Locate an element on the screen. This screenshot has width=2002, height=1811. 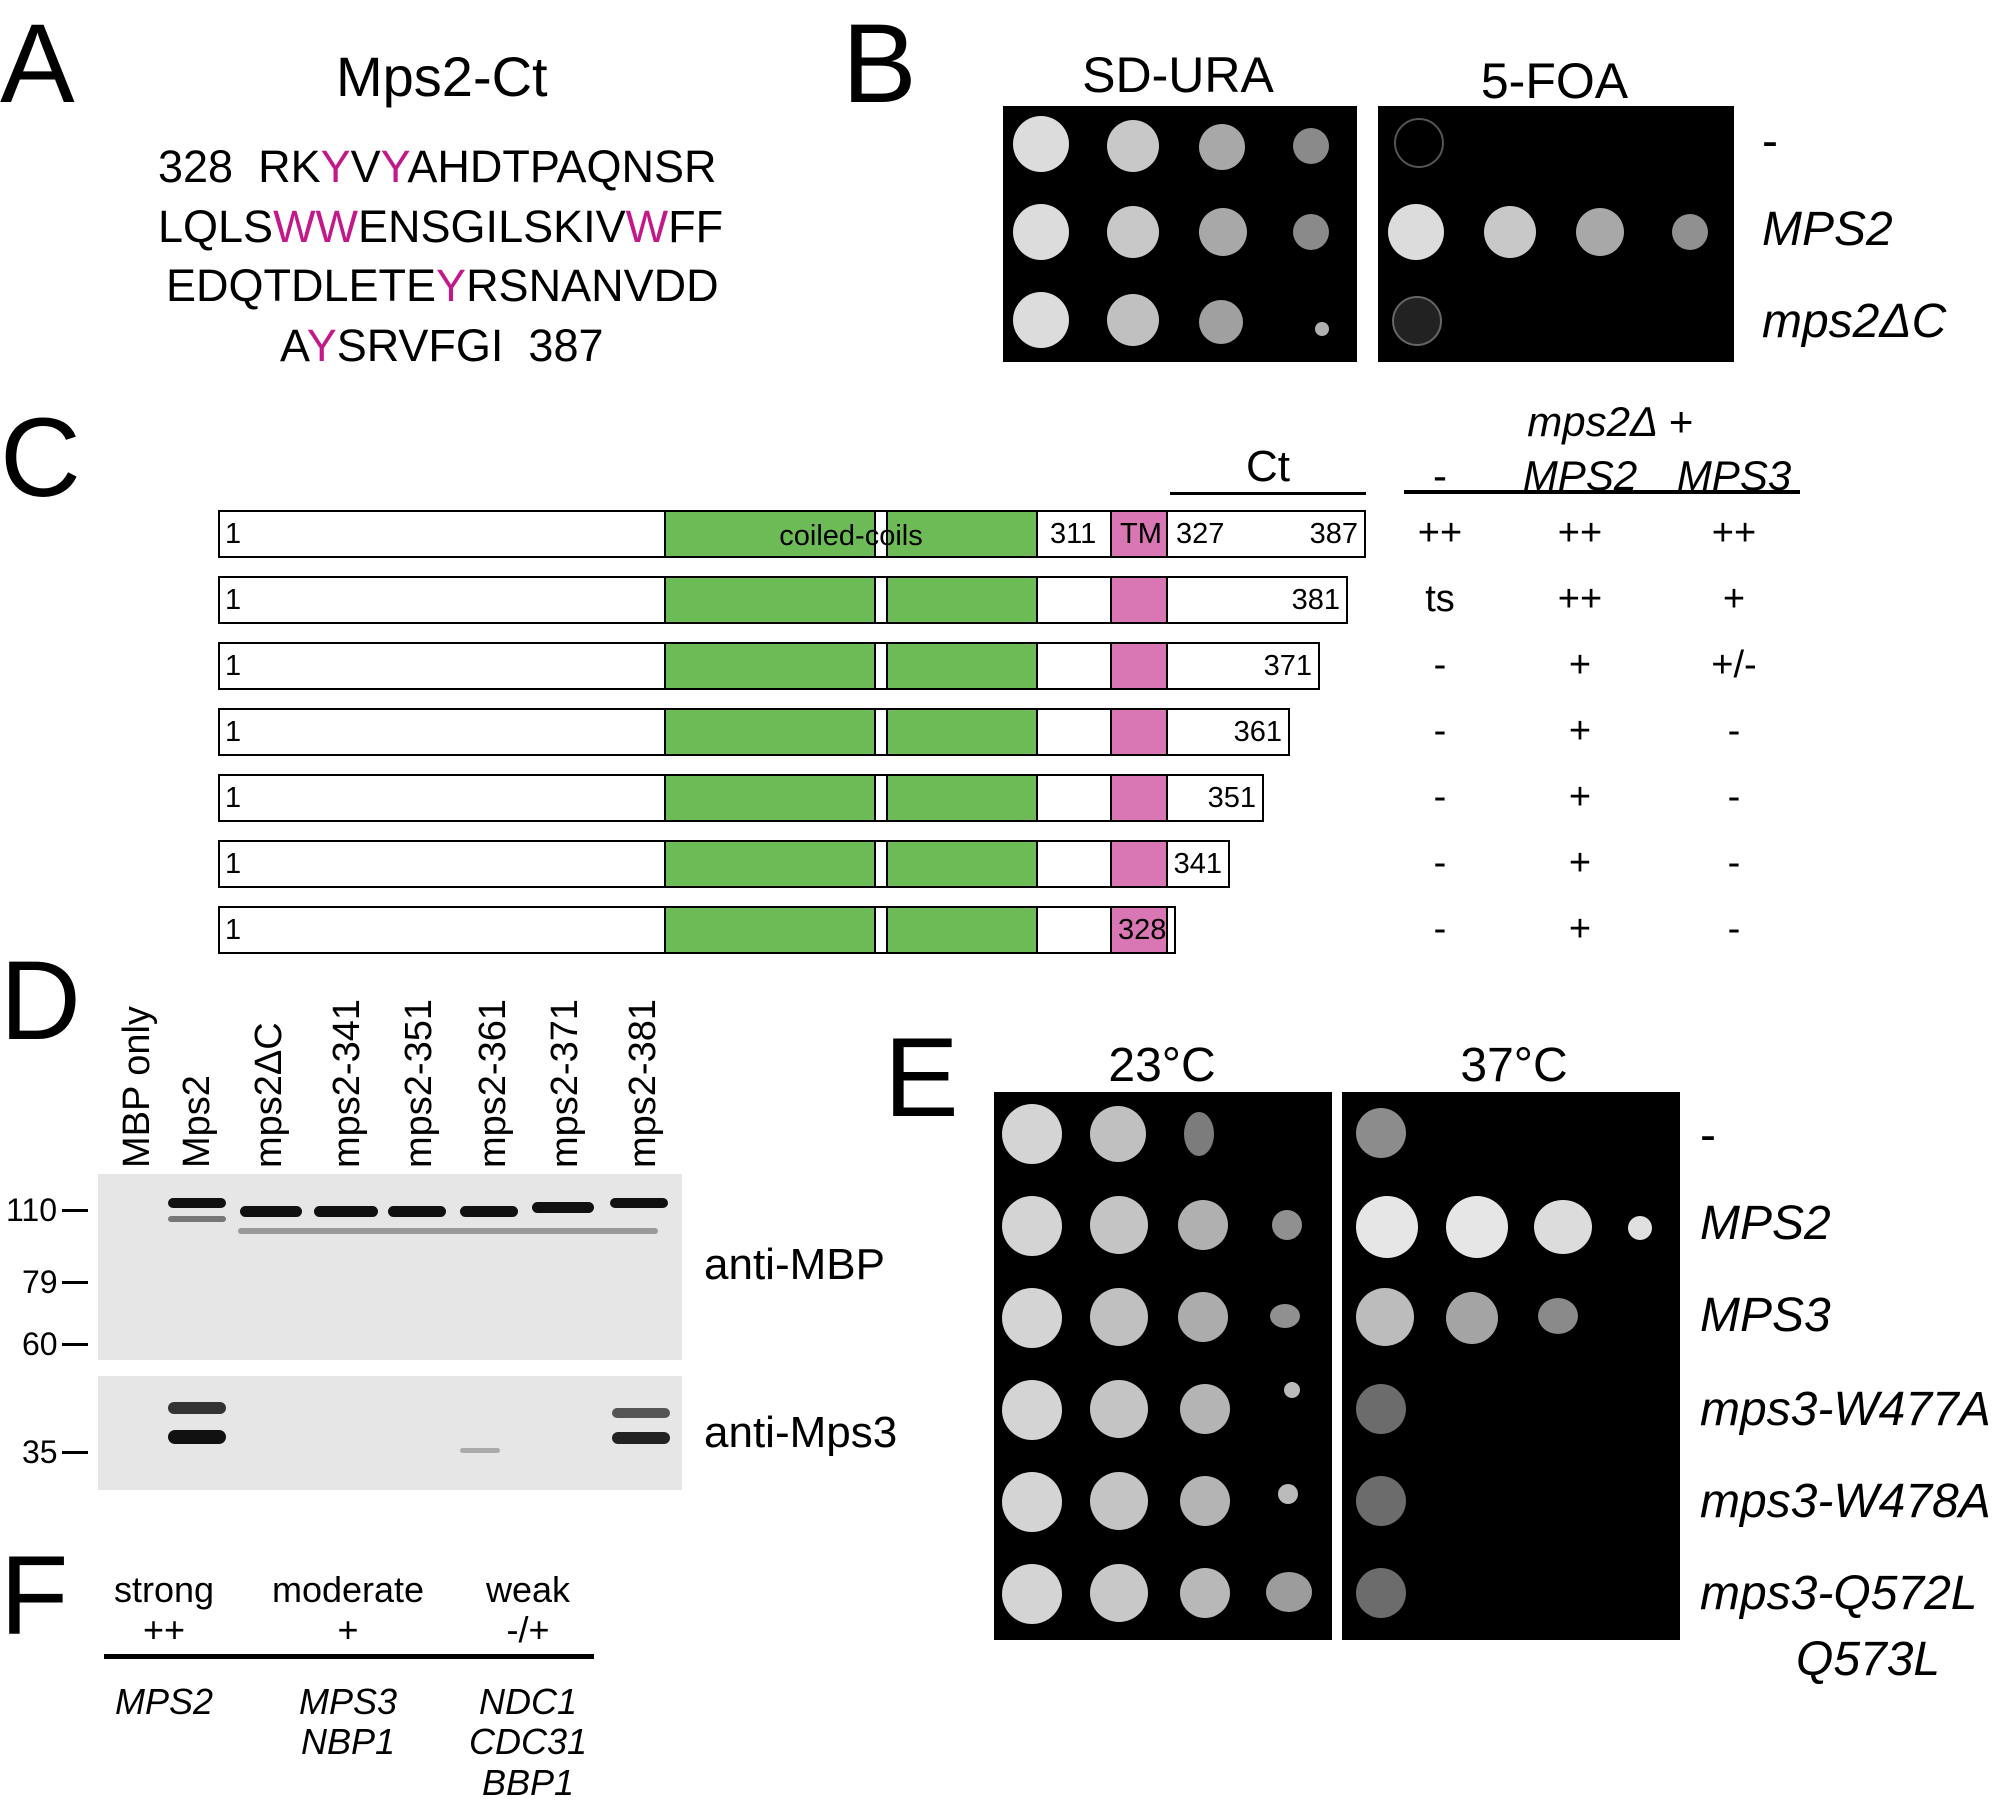
plate-label-37c: 37°C is located at coordinates (1514, 1065).